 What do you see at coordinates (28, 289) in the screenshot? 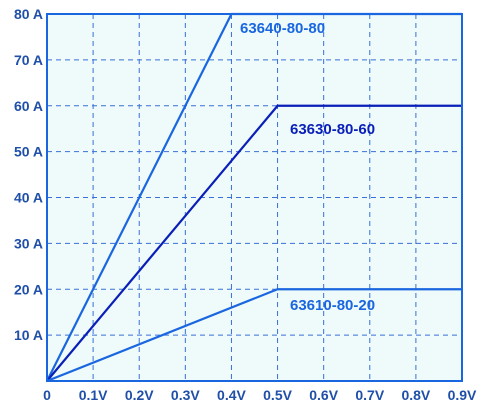
I see `y-tick-label: 20 A` at bounding box center [28, 289].